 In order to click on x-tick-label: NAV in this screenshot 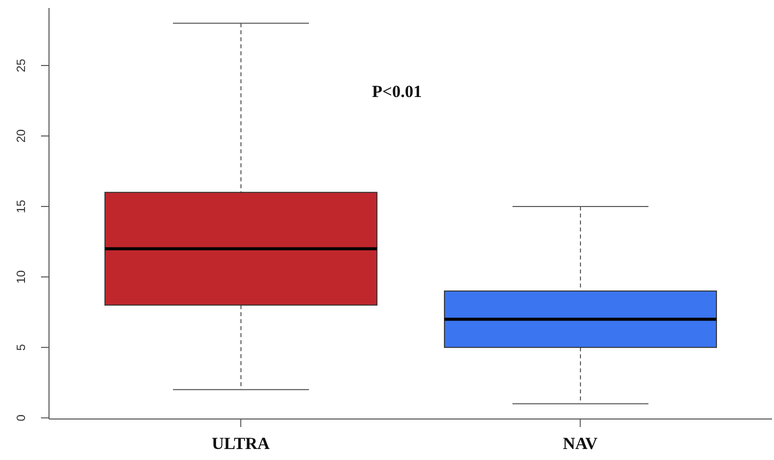, I will do `click(580, 444)`.